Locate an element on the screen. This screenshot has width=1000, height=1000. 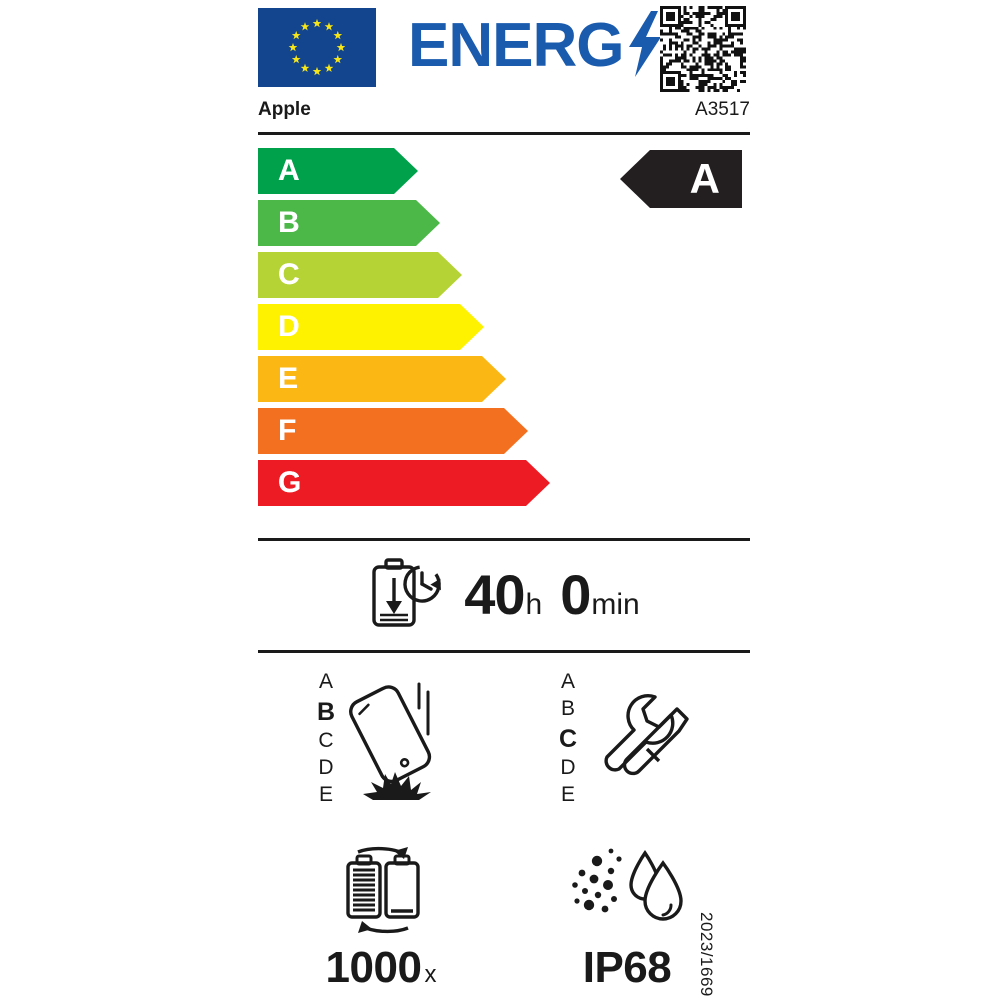
rating-arrow-letter: A is located at coordinates (704, 178).